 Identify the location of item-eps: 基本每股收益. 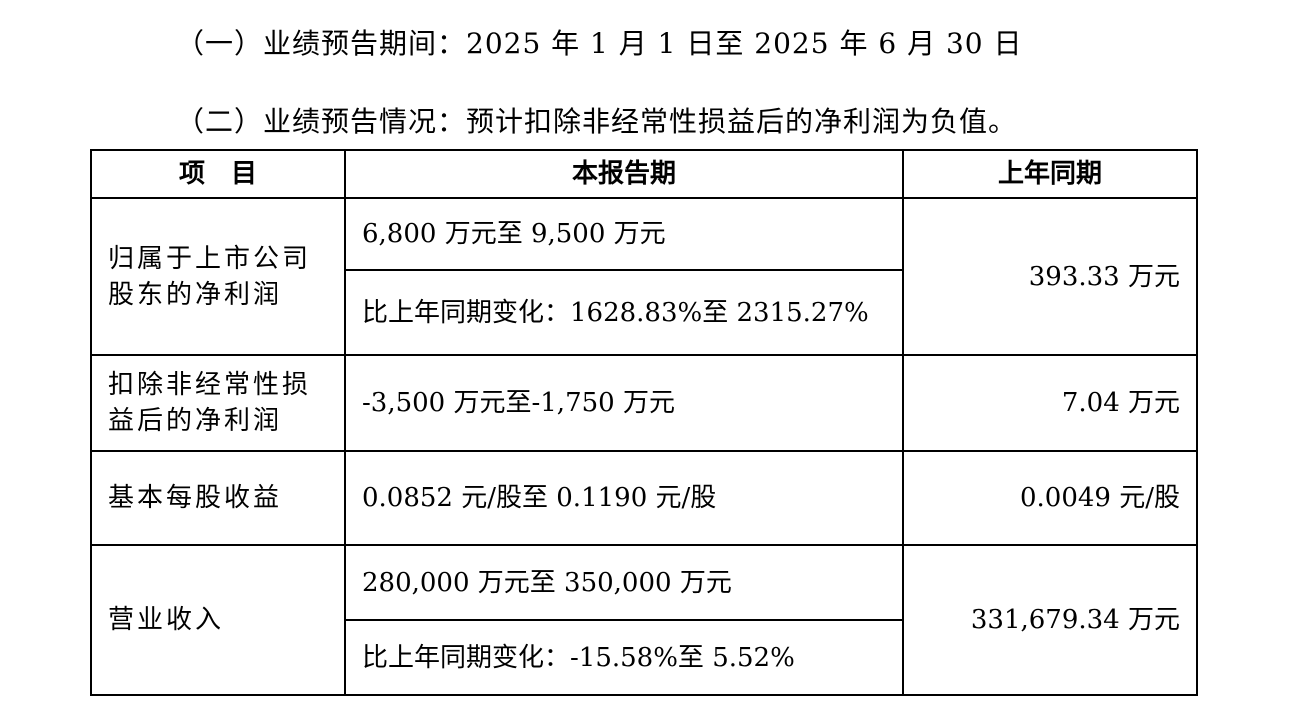
(218, 498).